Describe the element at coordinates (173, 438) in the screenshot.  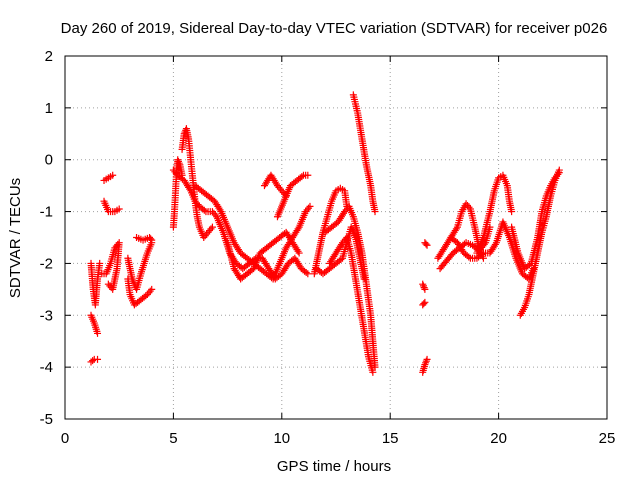
I see `x-tick-label: 5` at that location.